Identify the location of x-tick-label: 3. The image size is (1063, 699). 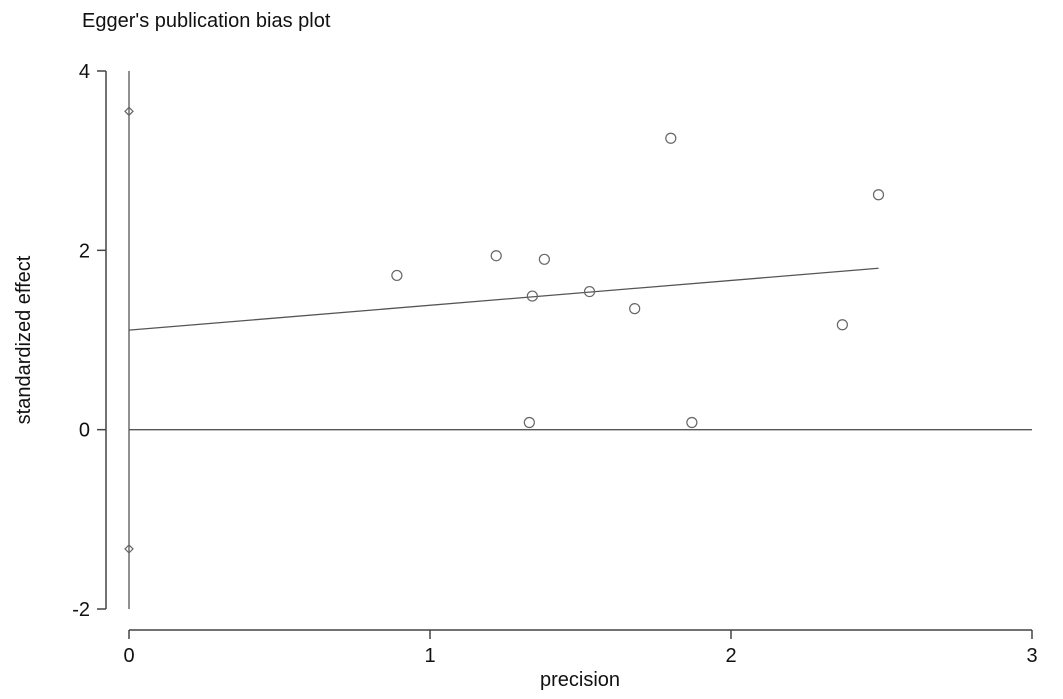
(1031, 656).